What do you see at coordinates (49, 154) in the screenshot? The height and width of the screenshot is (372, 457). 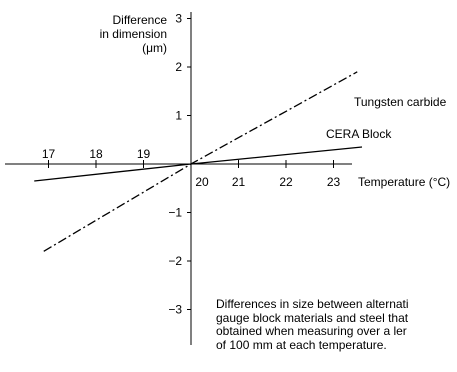 I see `x-tick-label-17: 17` at bounding box center [49, 154].